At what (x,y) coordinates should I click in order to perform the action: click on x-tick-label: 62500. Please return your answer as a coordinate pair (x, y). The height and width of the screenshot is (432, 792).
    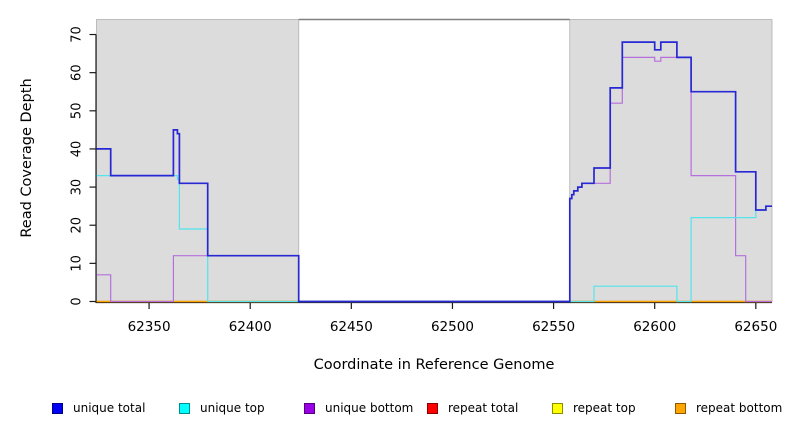
    Looking at the image, I should click on (452, 327).